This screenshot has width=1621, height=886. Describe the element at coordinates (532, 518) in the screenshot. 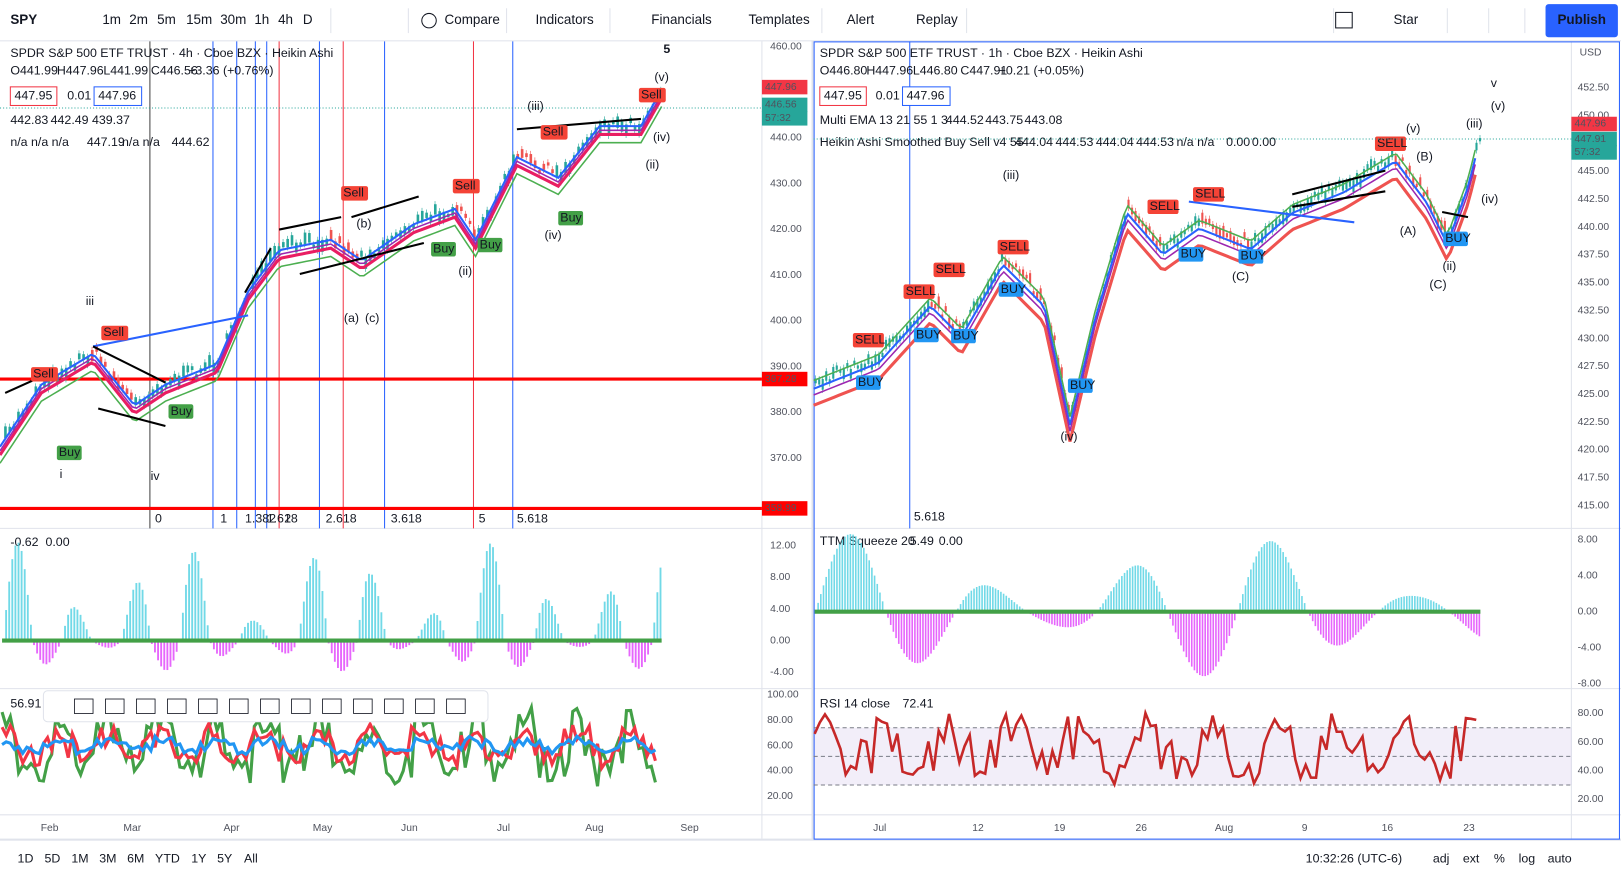

I see `fib-label: 5.618` at that location.